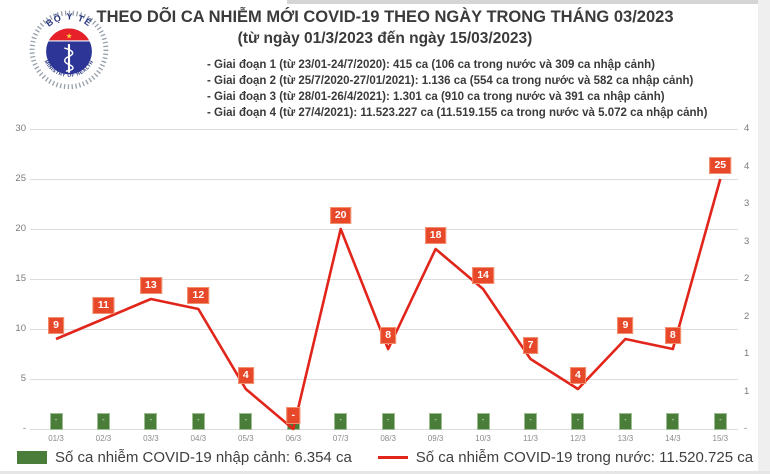  What do you see at coordinates (103, 305) in the screenshot?
I see `case-count-label: 11` at bounding box center [103, 305].